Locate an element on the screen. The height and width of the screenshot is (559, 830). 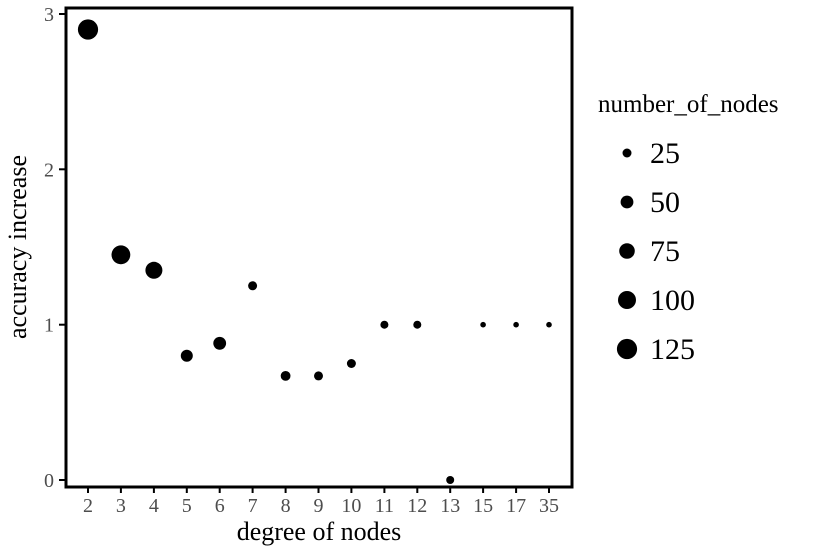
x-tick-label: 5 is located at coordinates (187, 506).